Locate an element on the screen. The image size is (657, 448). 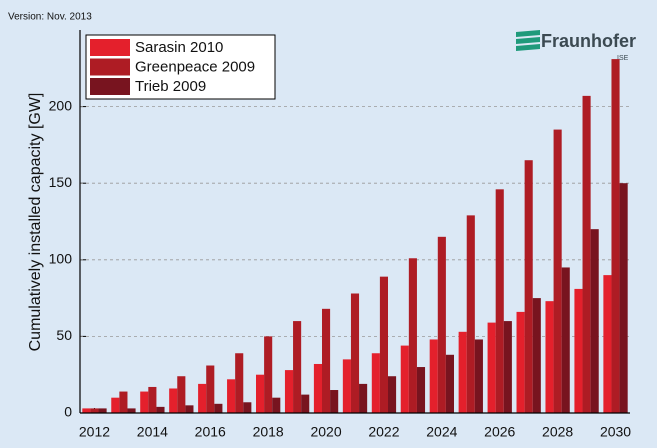
logo-text: Fraunhofer is located at coordinates (588, 41).